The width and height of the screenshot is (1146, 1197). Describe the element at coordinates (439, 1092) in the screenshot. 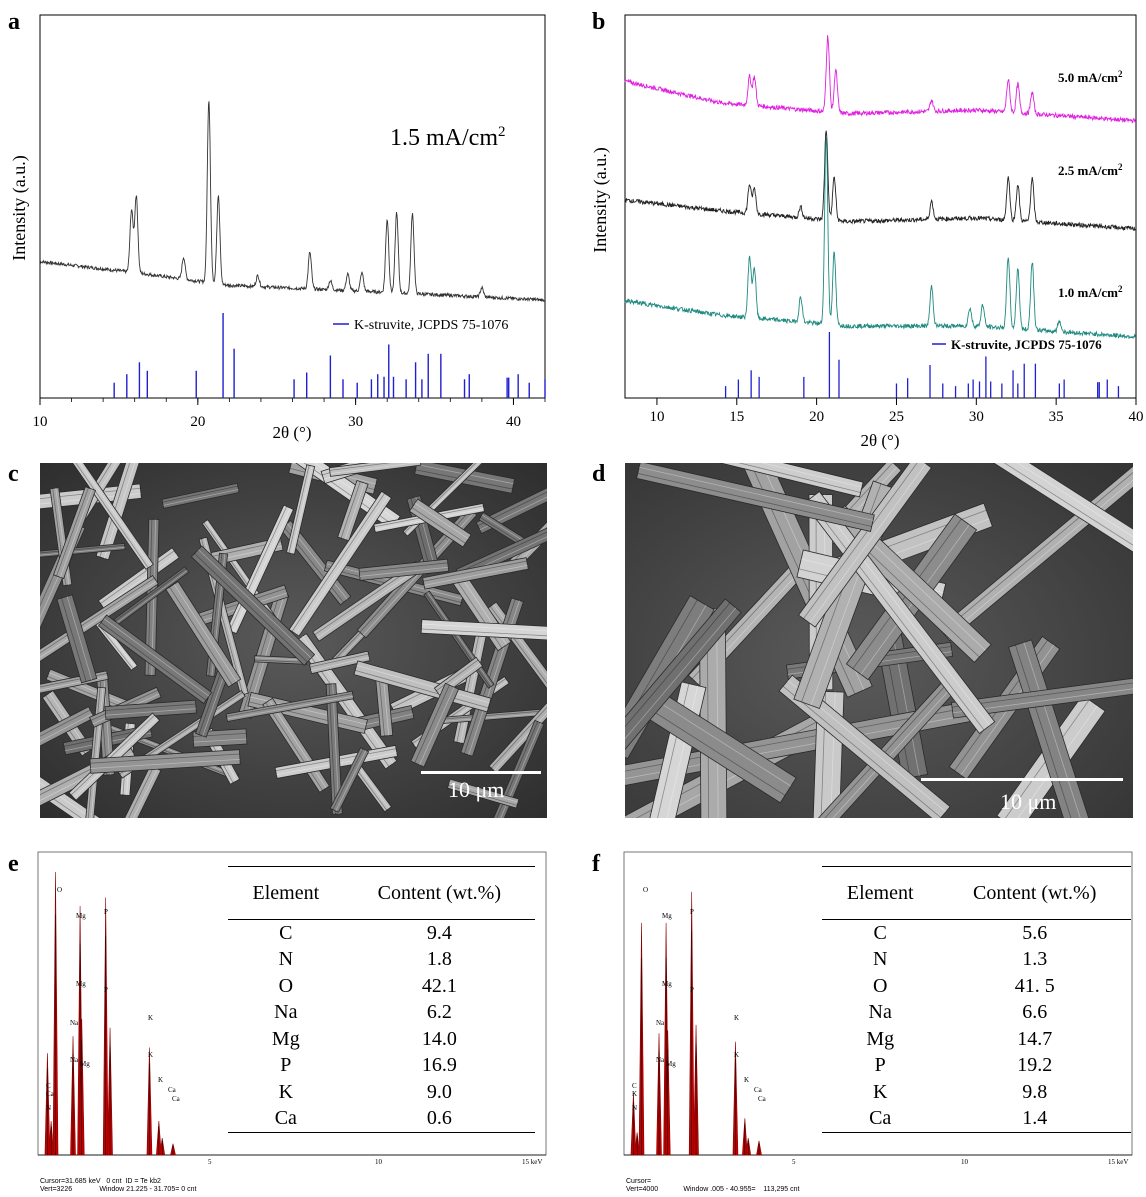

I see `content-cell: 9.0` at that location.